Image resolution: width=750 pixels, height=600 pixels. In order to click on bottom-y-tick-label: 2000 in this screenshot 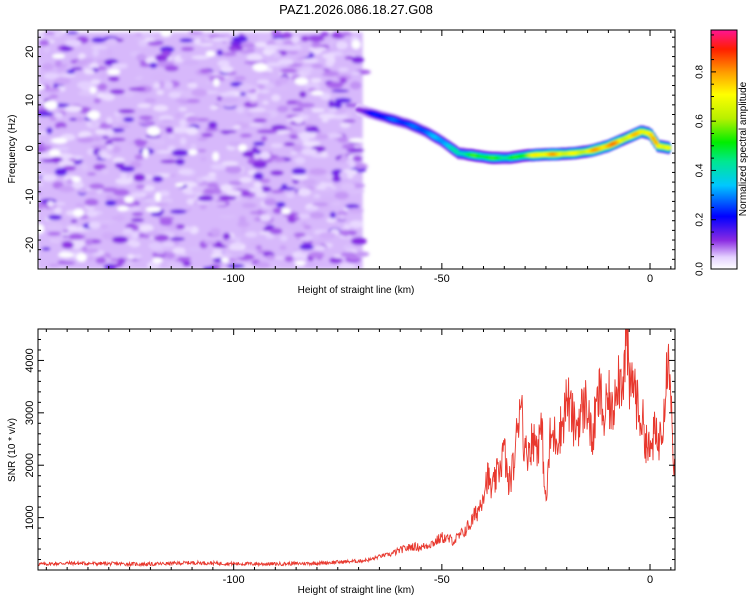, I will do `click(30, 465)`.